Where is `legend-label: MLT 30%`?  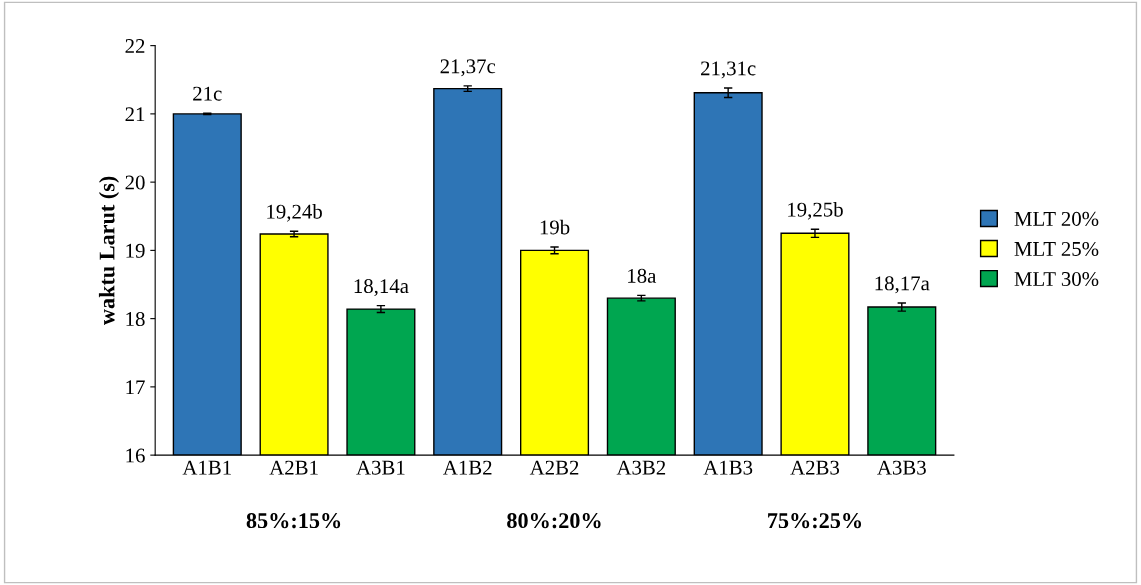
legend-label: MLT 30% is located at coordinates (1056, 279).